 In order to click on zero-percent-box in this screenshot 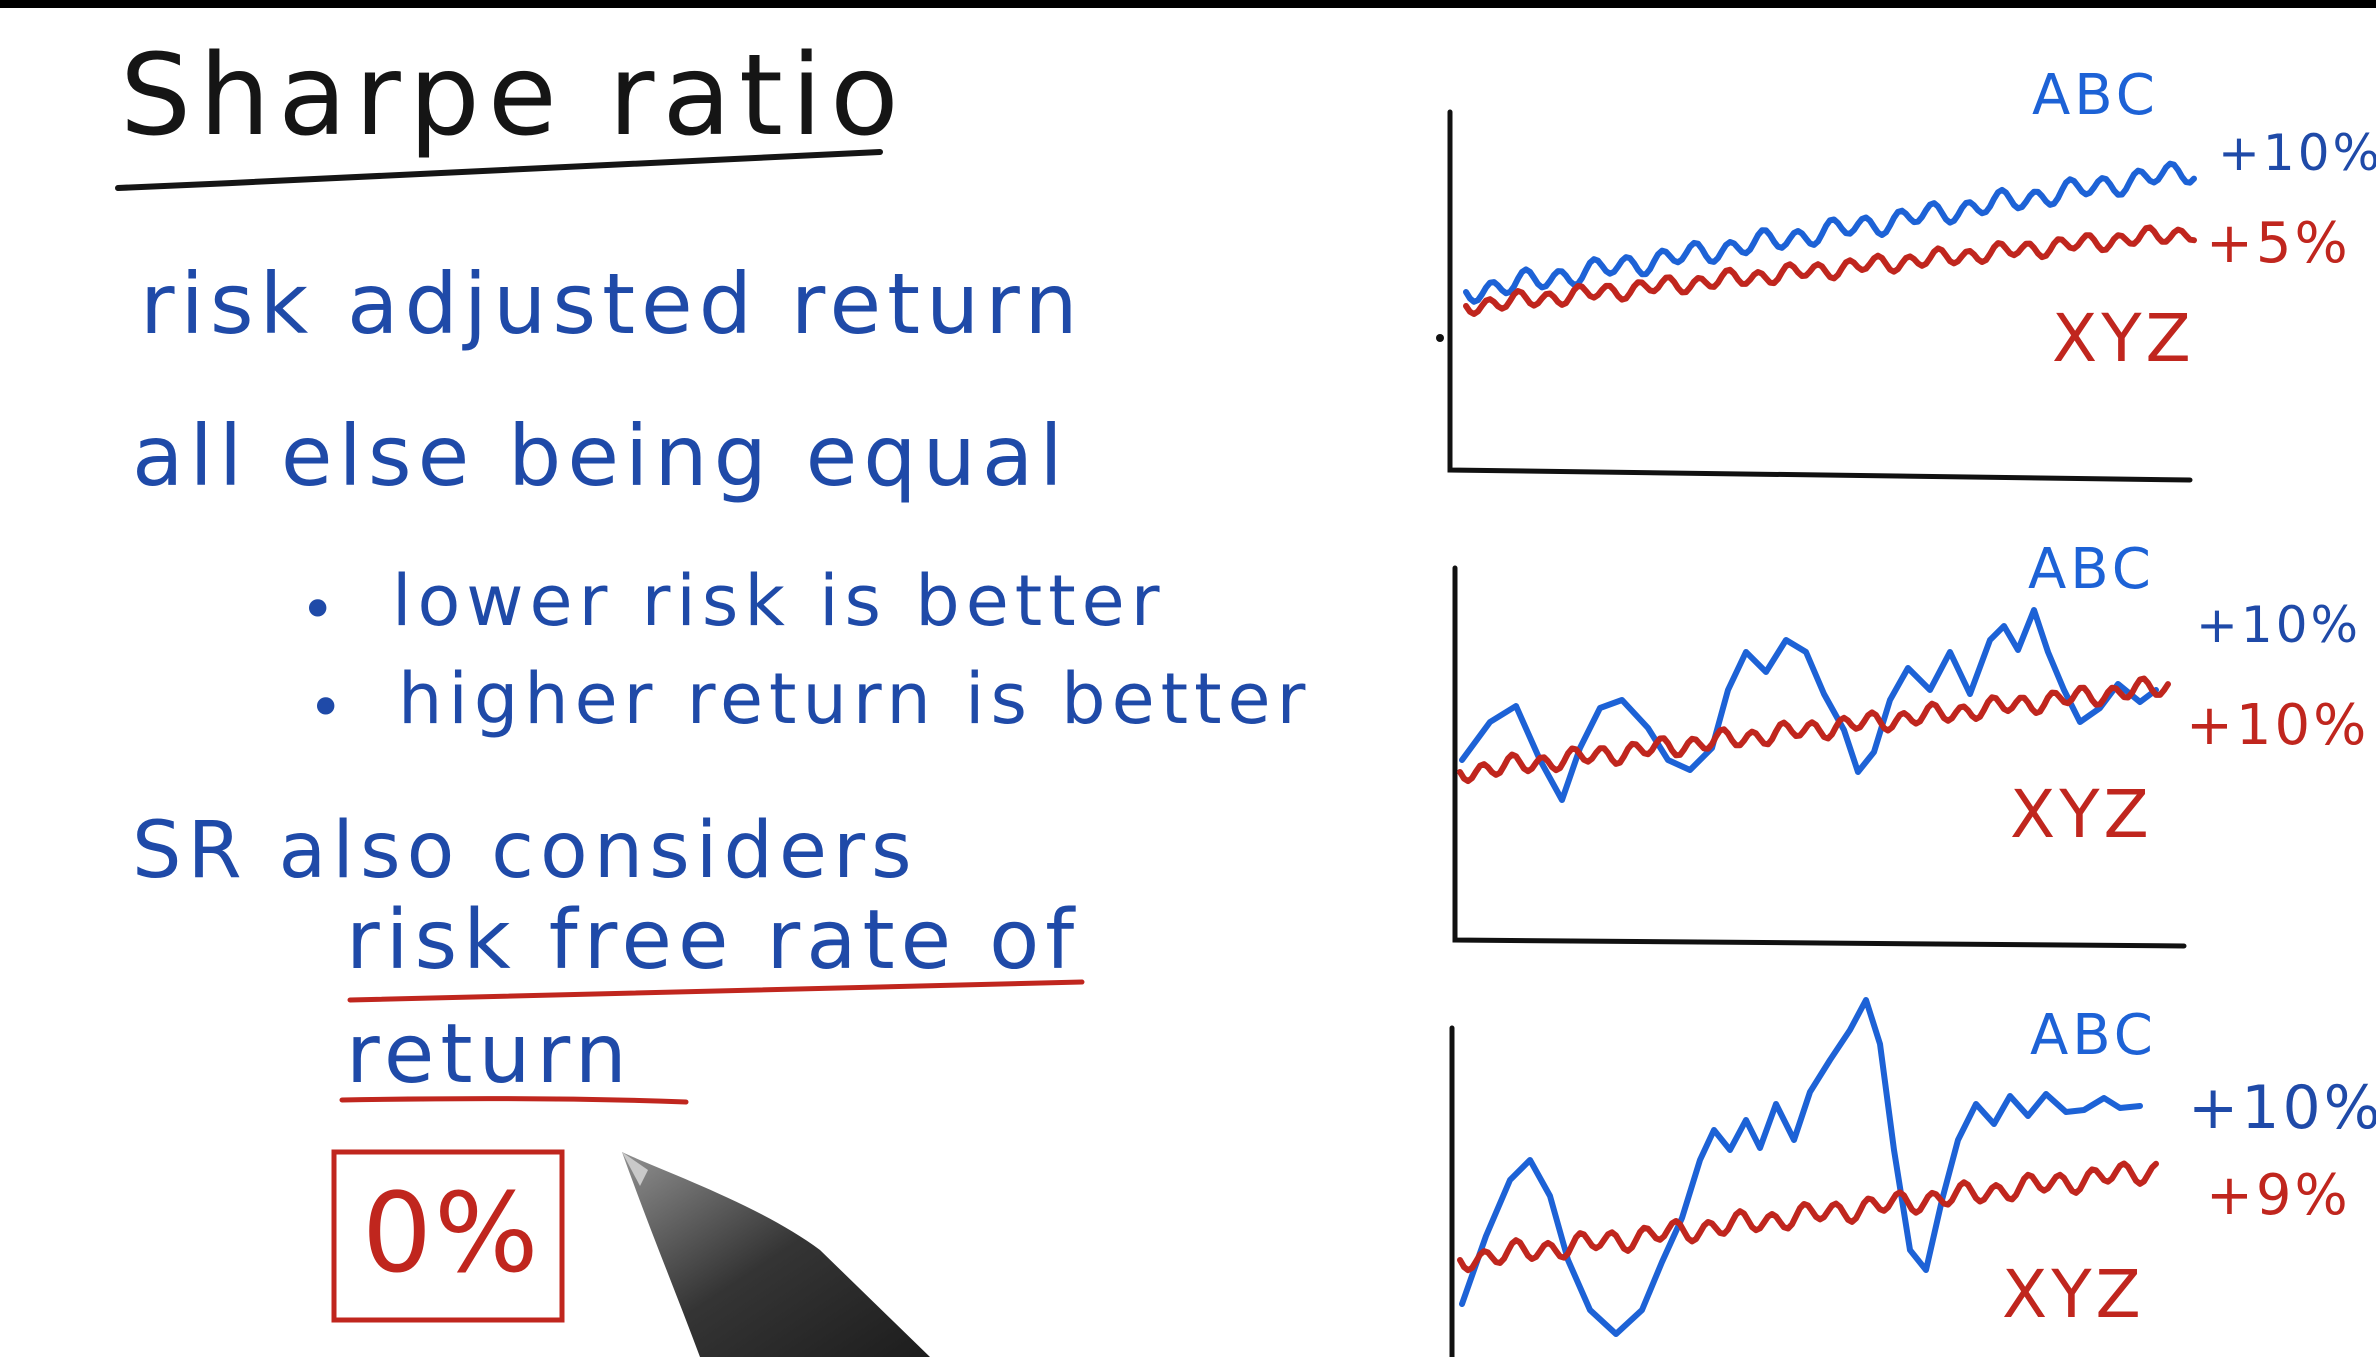, I will do `click(448, 1236)`.